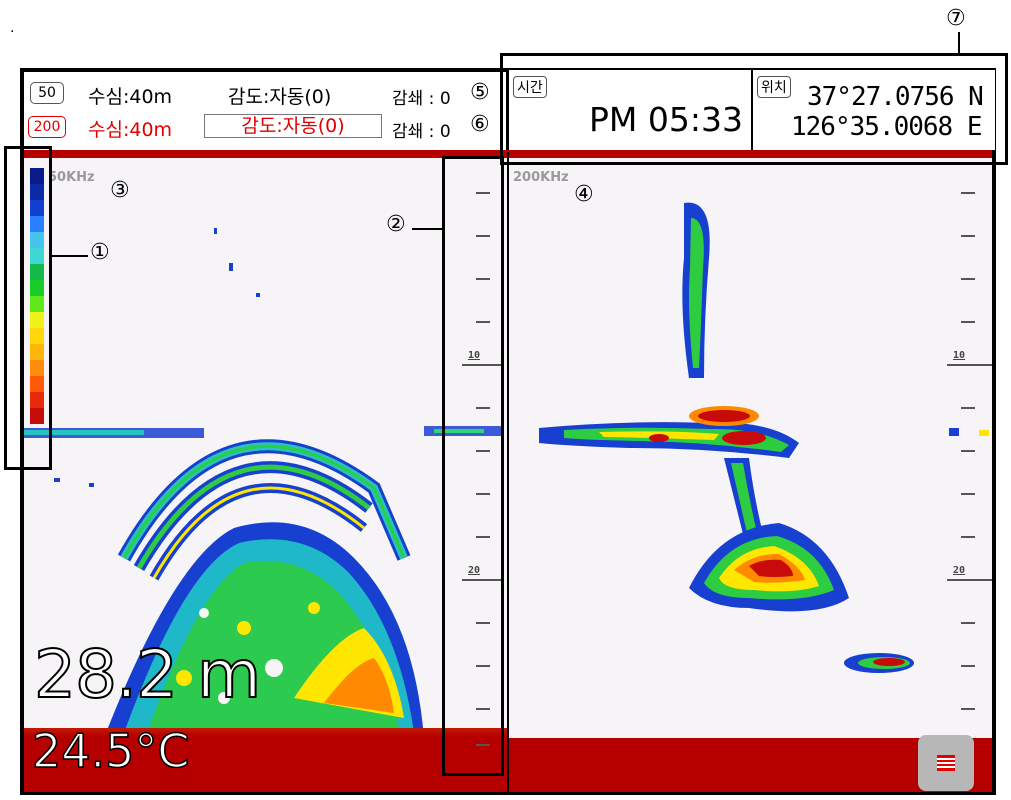 This screenshot has width=1011, height=800. What do you see at coordinates (293, 126) in the screenshot?
I see `ch2-gain: 감도:자동(0)` at bounding box center [293, 126].